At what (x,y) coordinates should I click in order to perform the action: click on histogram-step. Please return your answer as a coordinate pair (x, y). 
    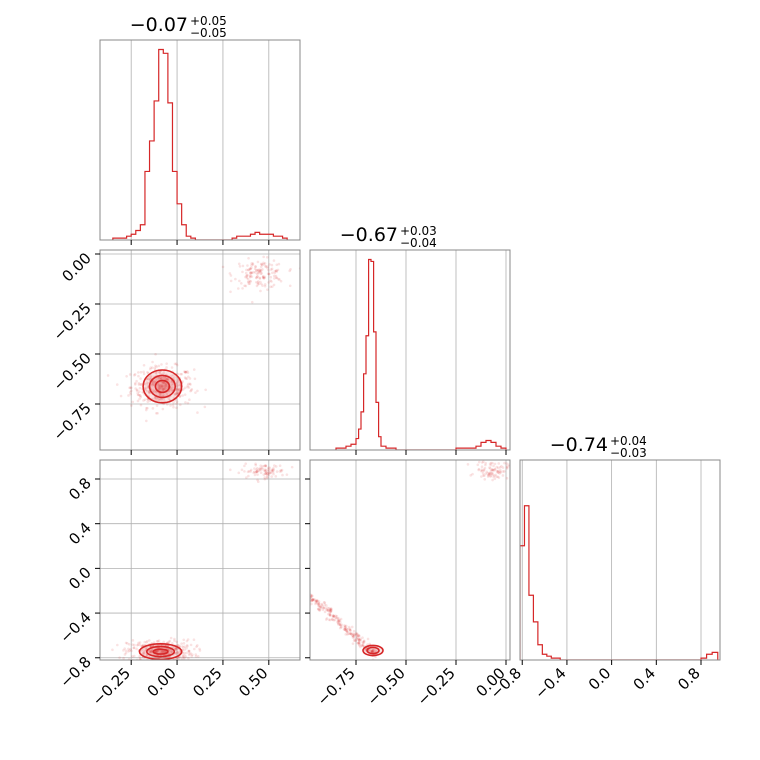
    Looking at the image, I should click on (421, 354).